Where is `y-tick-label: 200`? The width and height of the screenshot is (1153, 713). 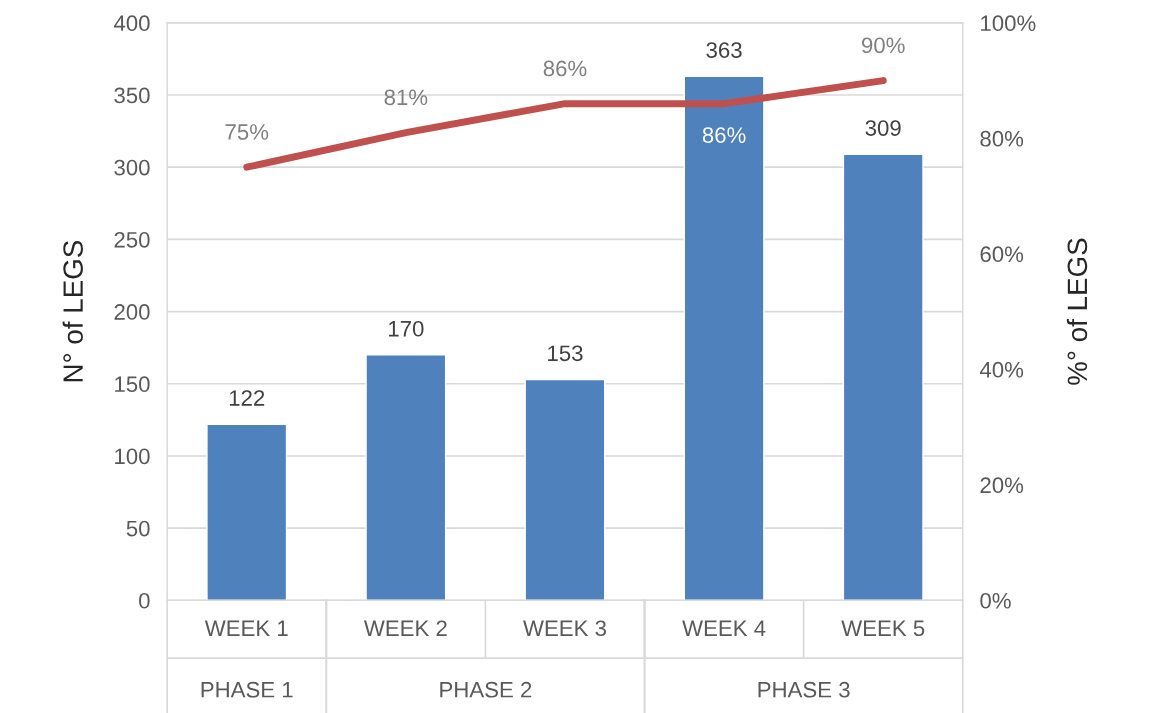
y-tick-label: 200 is located at coordinates (132, 312).